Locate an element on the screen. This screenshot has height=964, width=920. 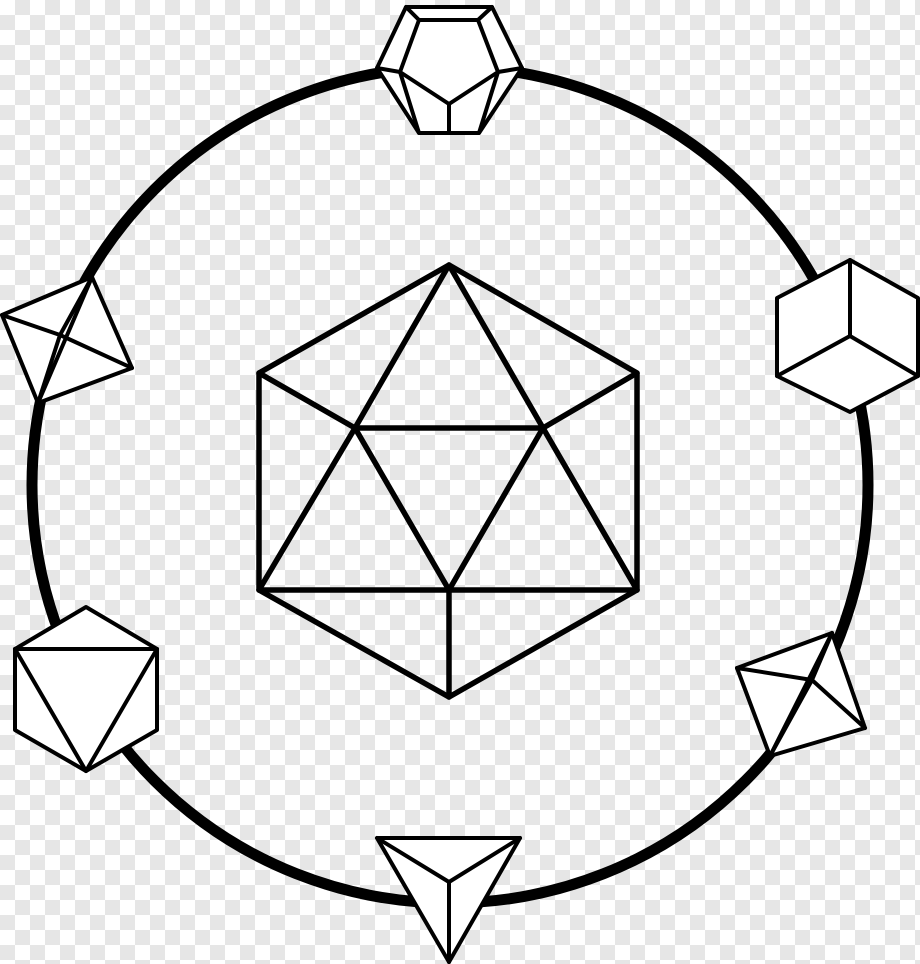
cube-icon is located at coordinates (847, 336).